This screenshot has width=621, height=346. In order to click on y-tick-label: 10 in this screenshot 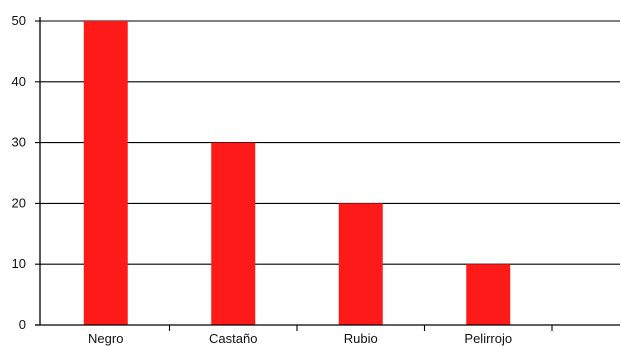, I will do `click(19, 263)`.